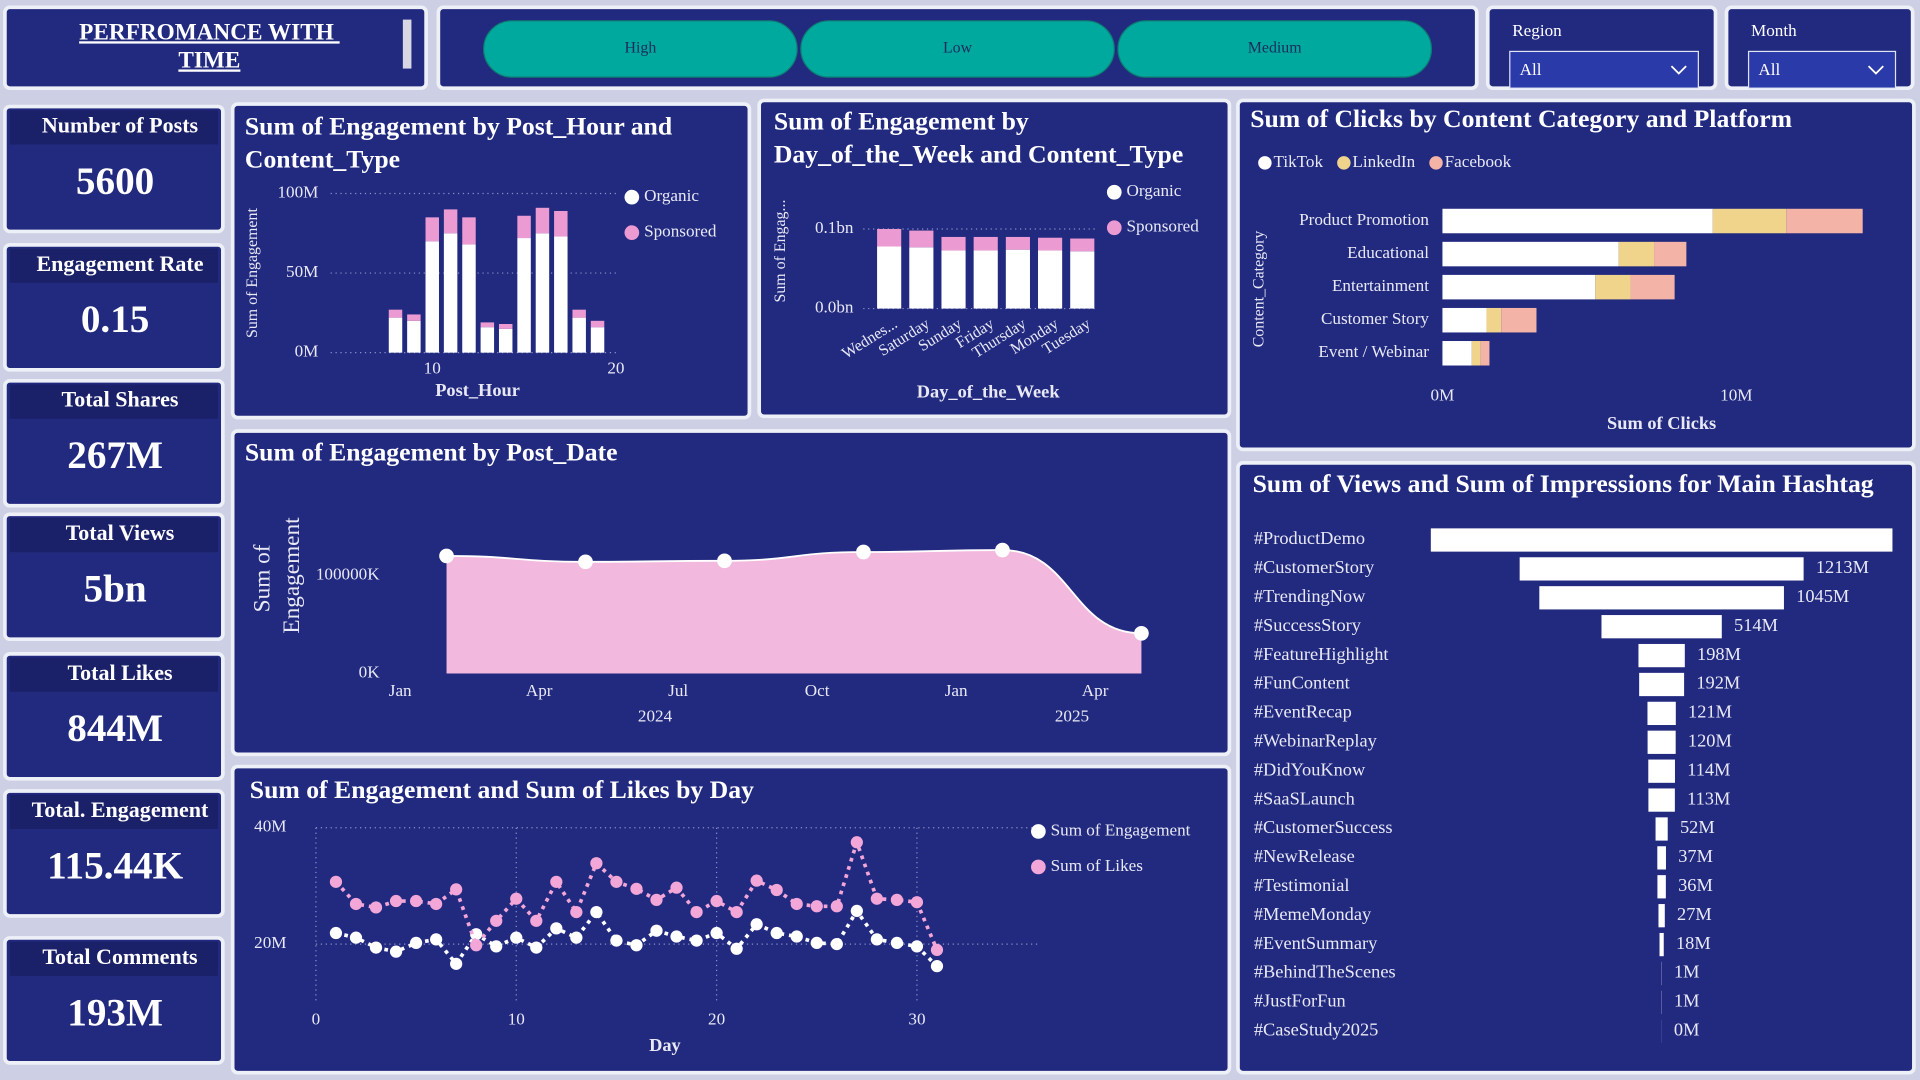  What do you see at coordinates (252, 273) in the screenshot?
I see `y-axis-title: Sum of Engagement` at bounding box center [252, 273].